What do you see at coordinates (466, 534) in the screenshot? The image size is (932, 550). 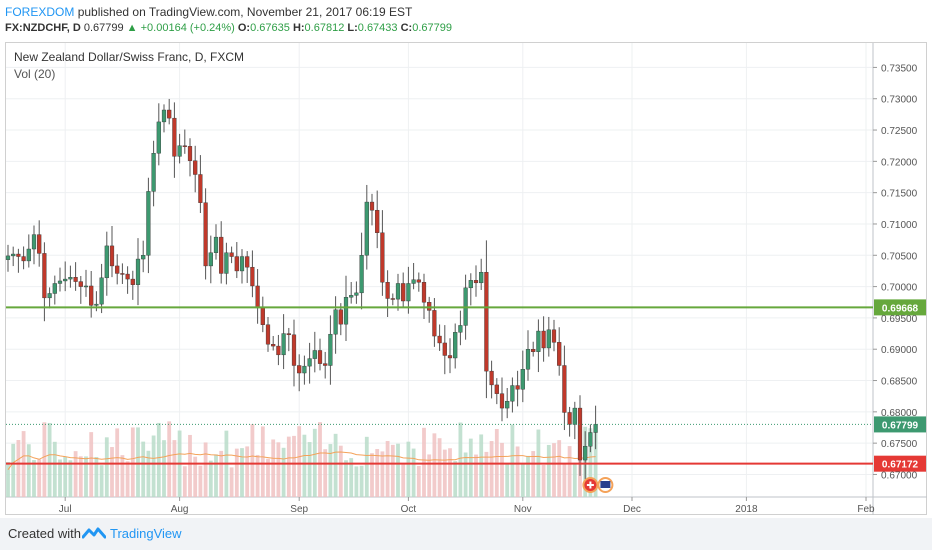 I see `footer-bar: Created with TradingView` at bounding box center [466, 534].